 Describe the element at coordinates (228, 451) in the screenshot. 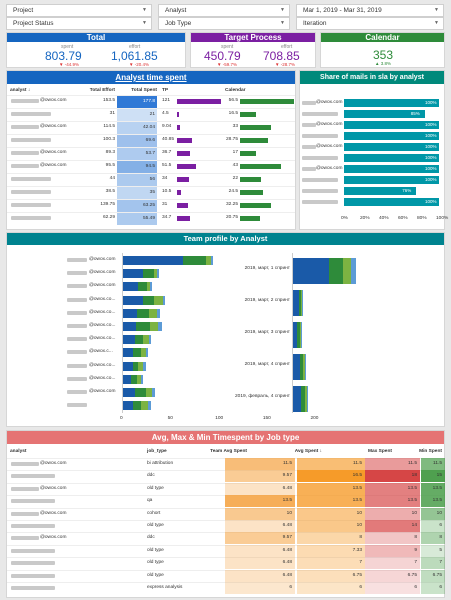

I see `bottom-col-header: Team Avg Spent` at that location.